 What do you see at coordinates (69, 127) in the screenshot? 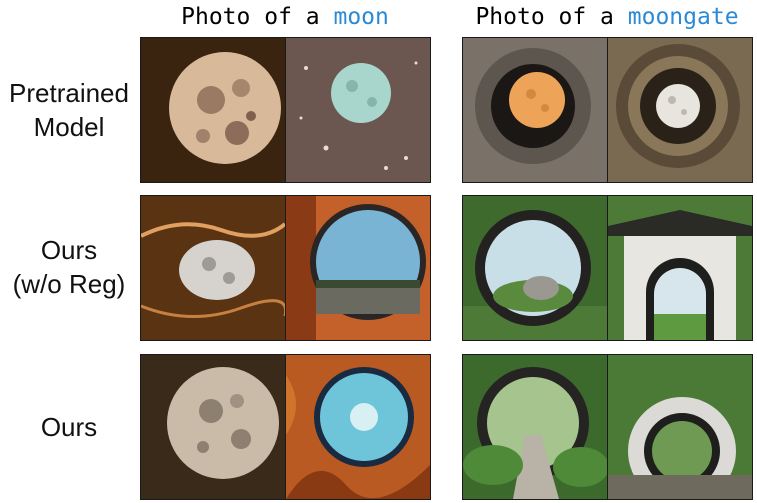
I see `row-label-line2: Model` at bounding box center [69, 127].